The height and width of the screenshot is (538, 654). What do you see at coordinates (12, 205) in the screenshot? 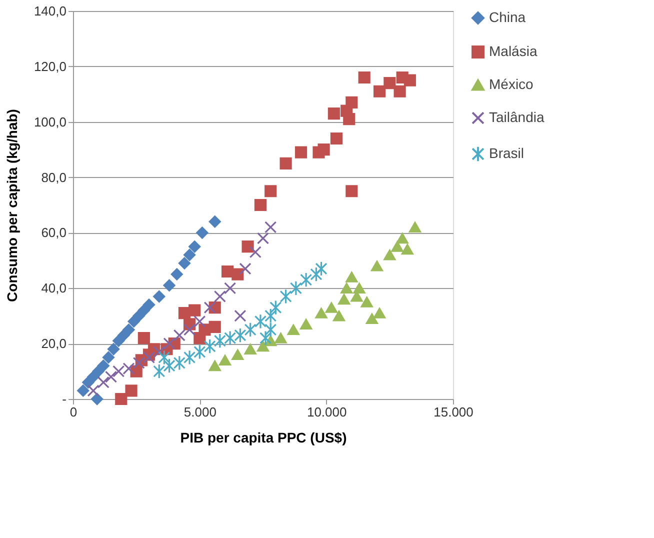
I see `y-axis-title: Consumo per capita (kg/hab)` at bounding box center [12, 205].